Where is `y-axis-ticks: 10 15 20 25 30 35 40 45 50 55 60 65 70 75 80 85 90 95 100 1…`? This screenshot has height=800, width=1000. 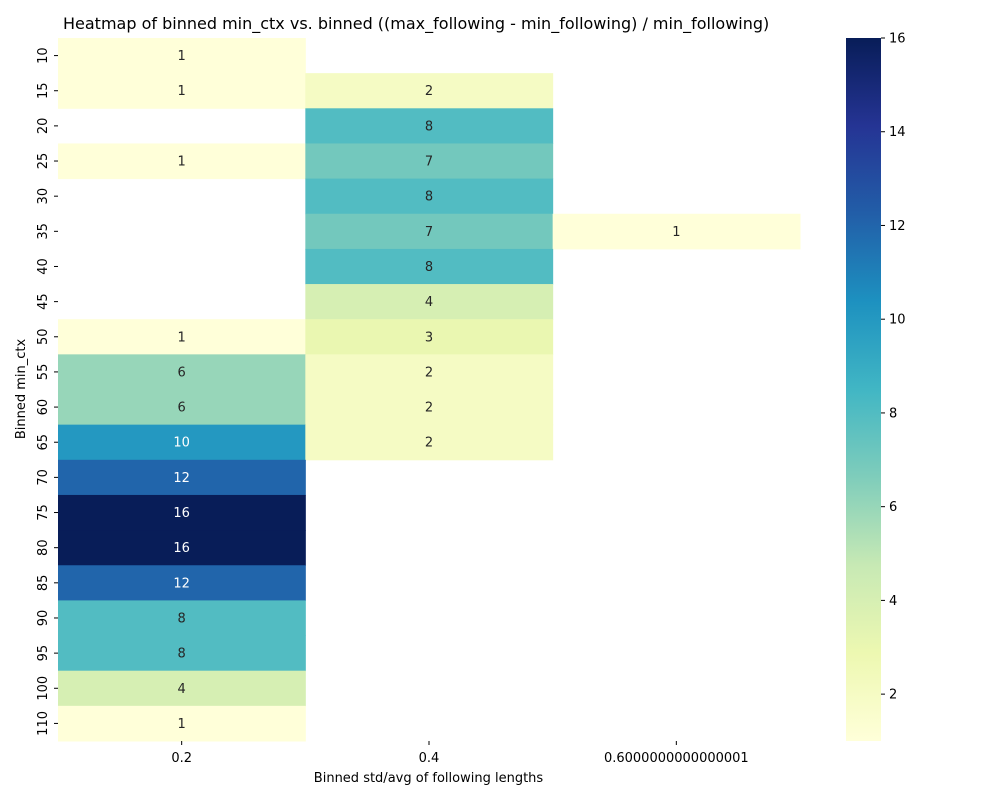 y-axis-ticks: 10 15 20 25 30 35 40 45 50 55 60 65 70 75 80 85 90 95 100 1… is located at coordinates (47, 391).